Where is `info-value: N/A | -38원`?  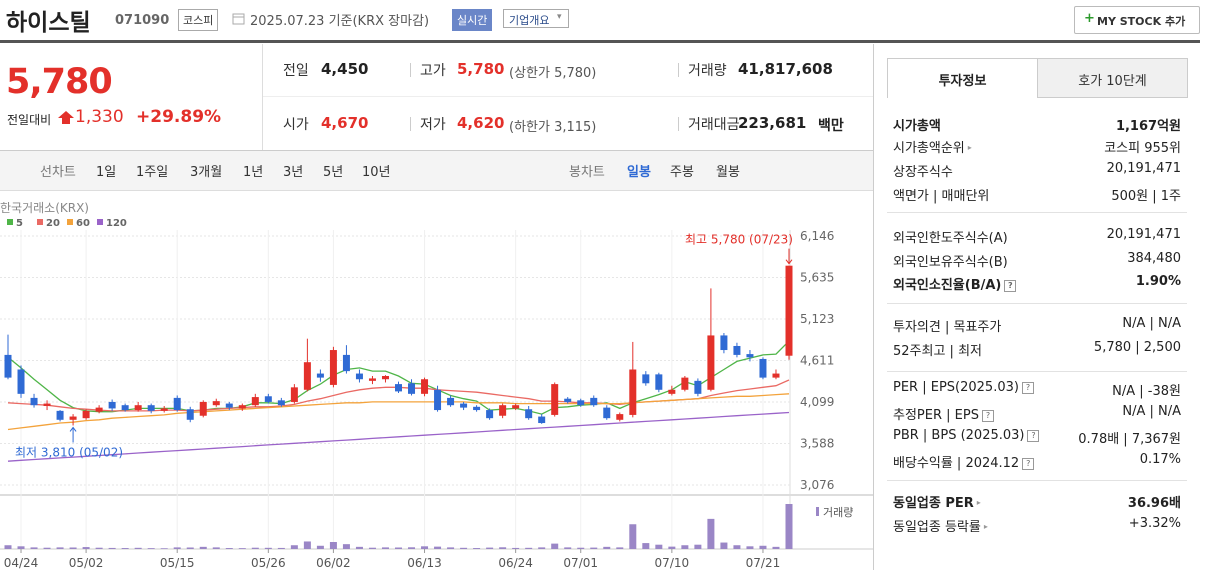 info-value: N/A | -38원 is located at coordinates (1146, 391).